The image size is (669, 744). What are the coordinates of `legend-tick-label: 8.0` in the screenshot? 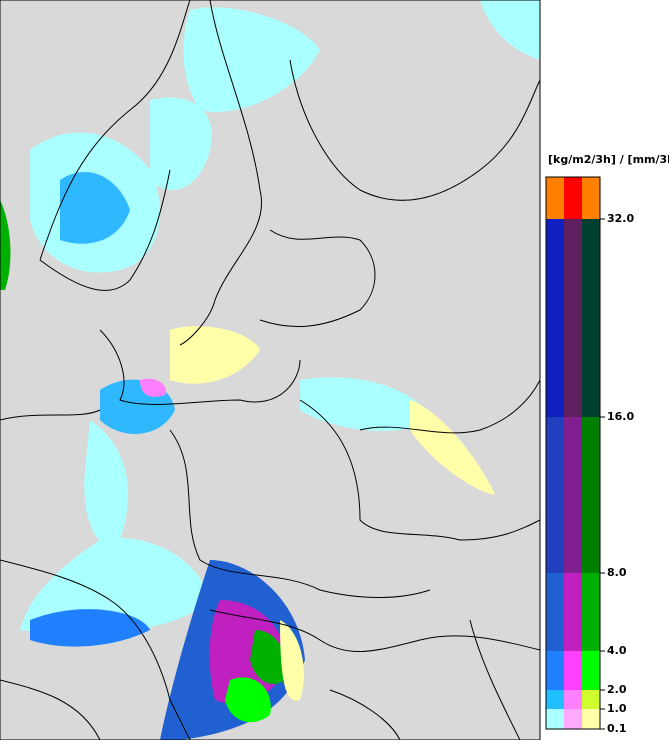 It's located at (617, 572).